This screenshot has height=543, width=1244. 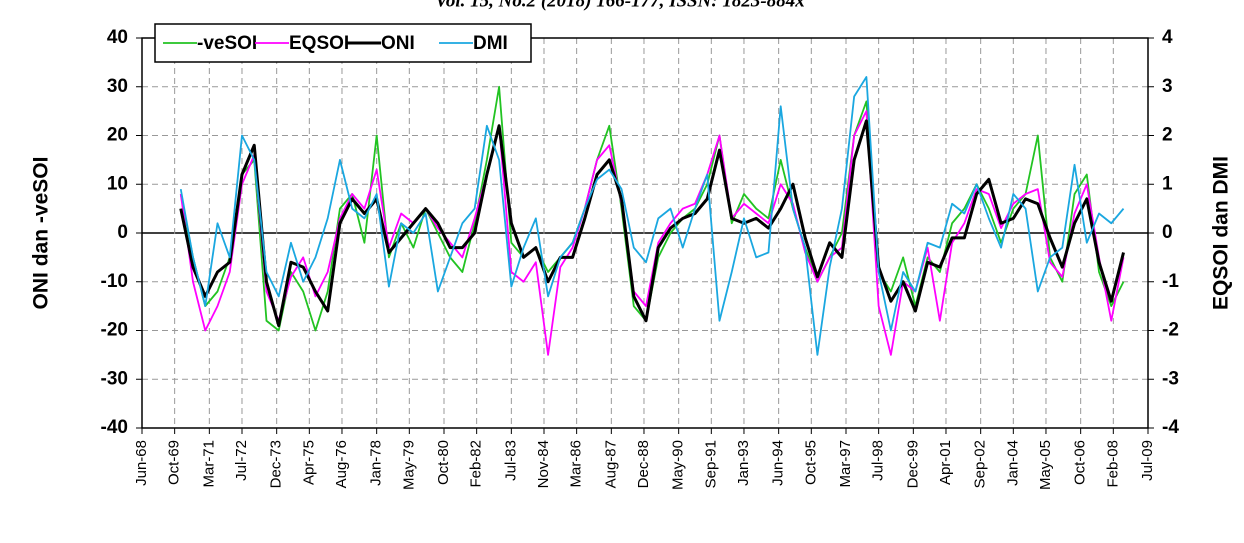 What do you see at coordinates (1012, 463) in the screenshot?
I see `x-tick-label: Jan-04` at bounding box center [1012, 463].